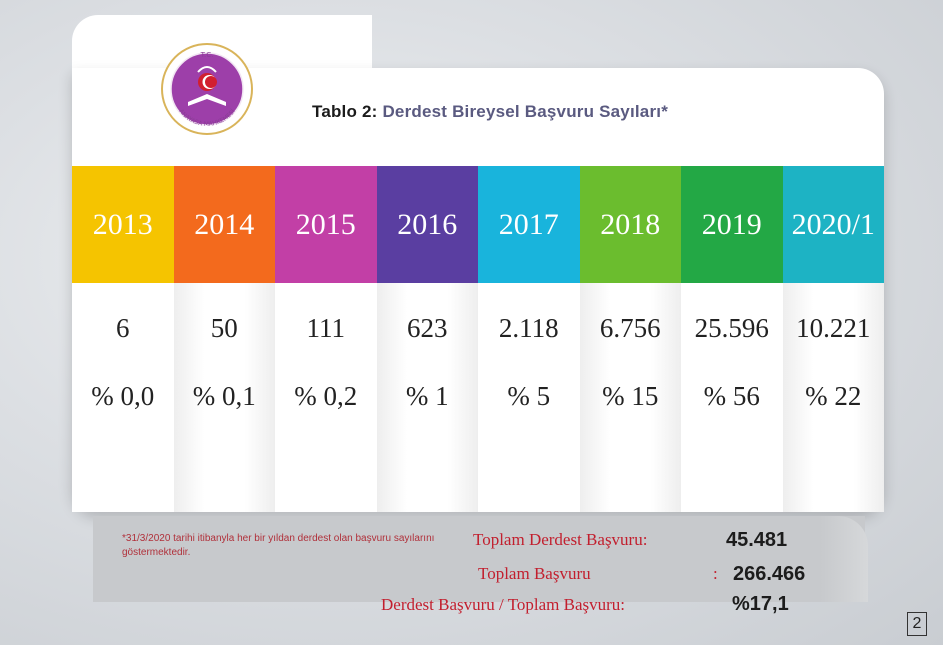 The width and height of the screenshot is (943, 645). I want to click on year-column-body: 623 % 1, so click(427, 397).